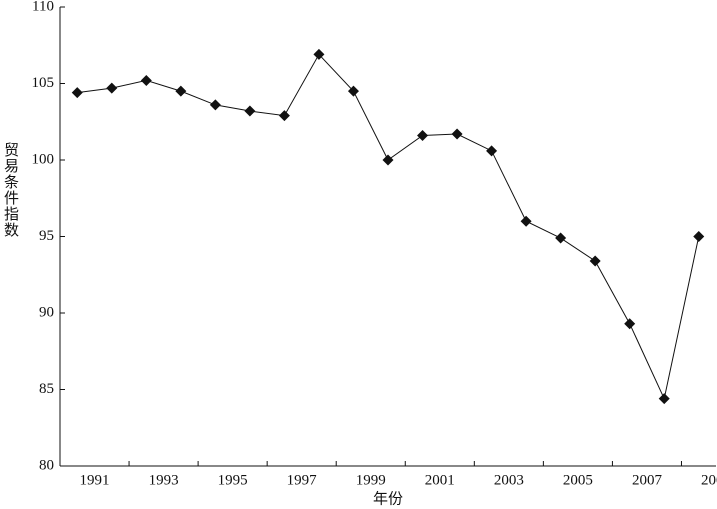 The width and height of the screenshot is (717, 509). I want to click on x-tick-label: 1991, so click(95, 480).